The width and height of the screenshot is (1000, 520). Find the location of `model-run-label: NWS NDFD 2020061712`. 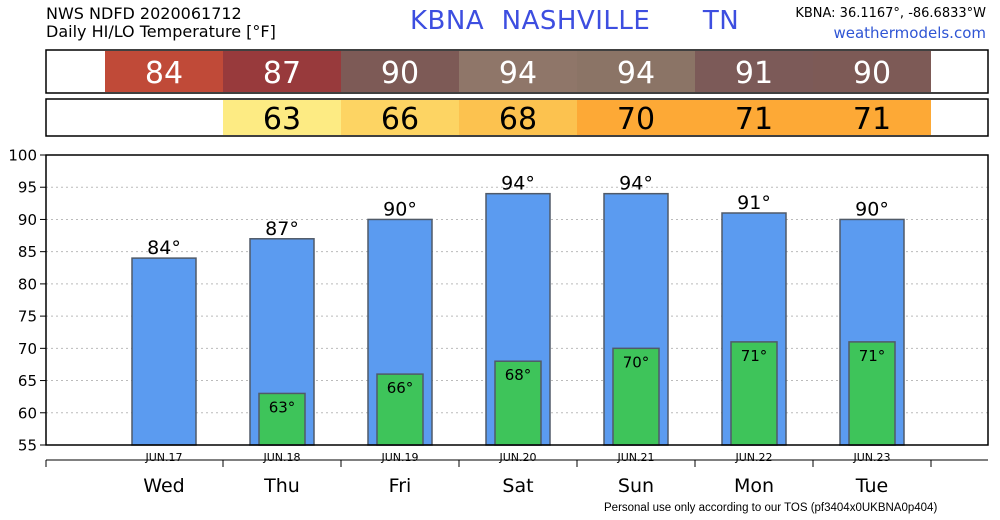

model-run-label: NWS NDFD 2020061712 is located at coordinates (144, 13).